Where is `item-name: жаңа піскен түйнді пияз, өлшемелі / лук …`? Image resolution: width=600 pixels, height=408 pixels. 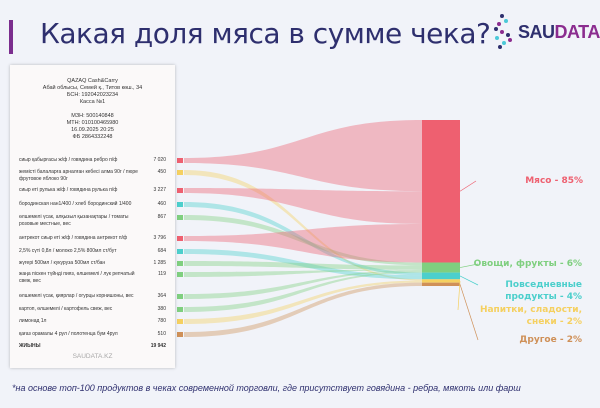
item-name: жаңа піскен түйнді пияз, өлшемелі / лук … is located at coordinates (77, 277).